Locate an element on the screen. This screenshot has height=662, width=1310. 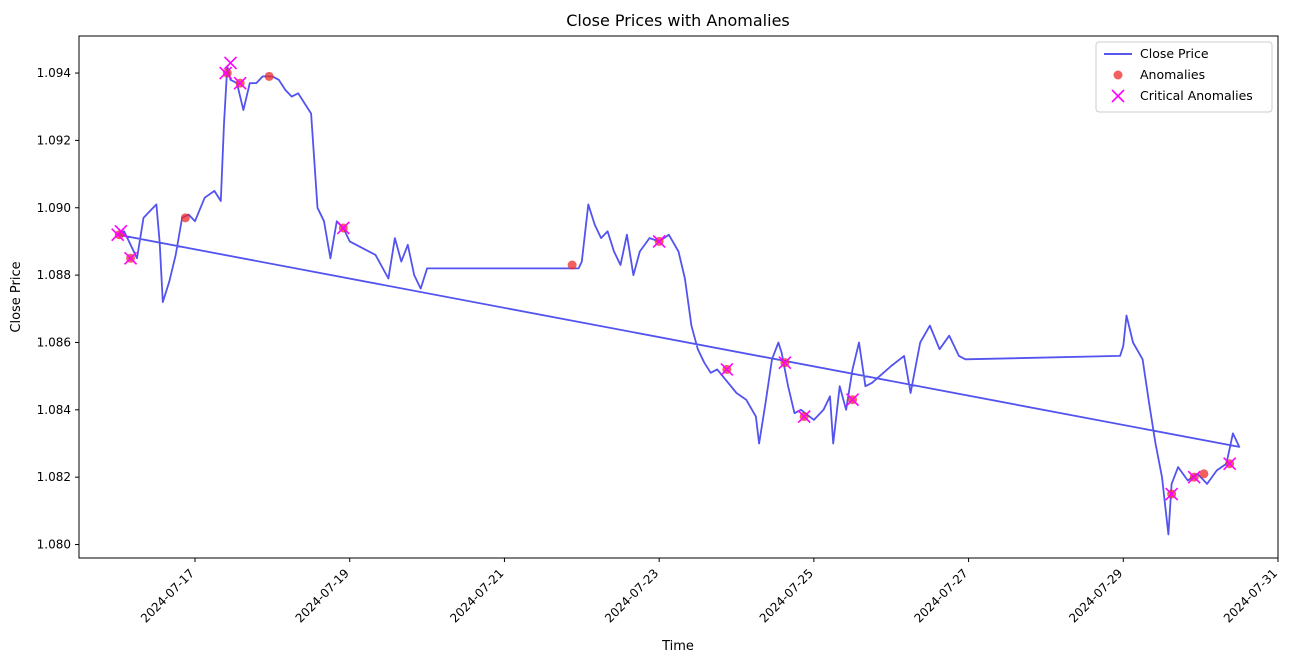
legend: Close Price Anomalies Critical Anomalies is located at coordinates (1184, 77).